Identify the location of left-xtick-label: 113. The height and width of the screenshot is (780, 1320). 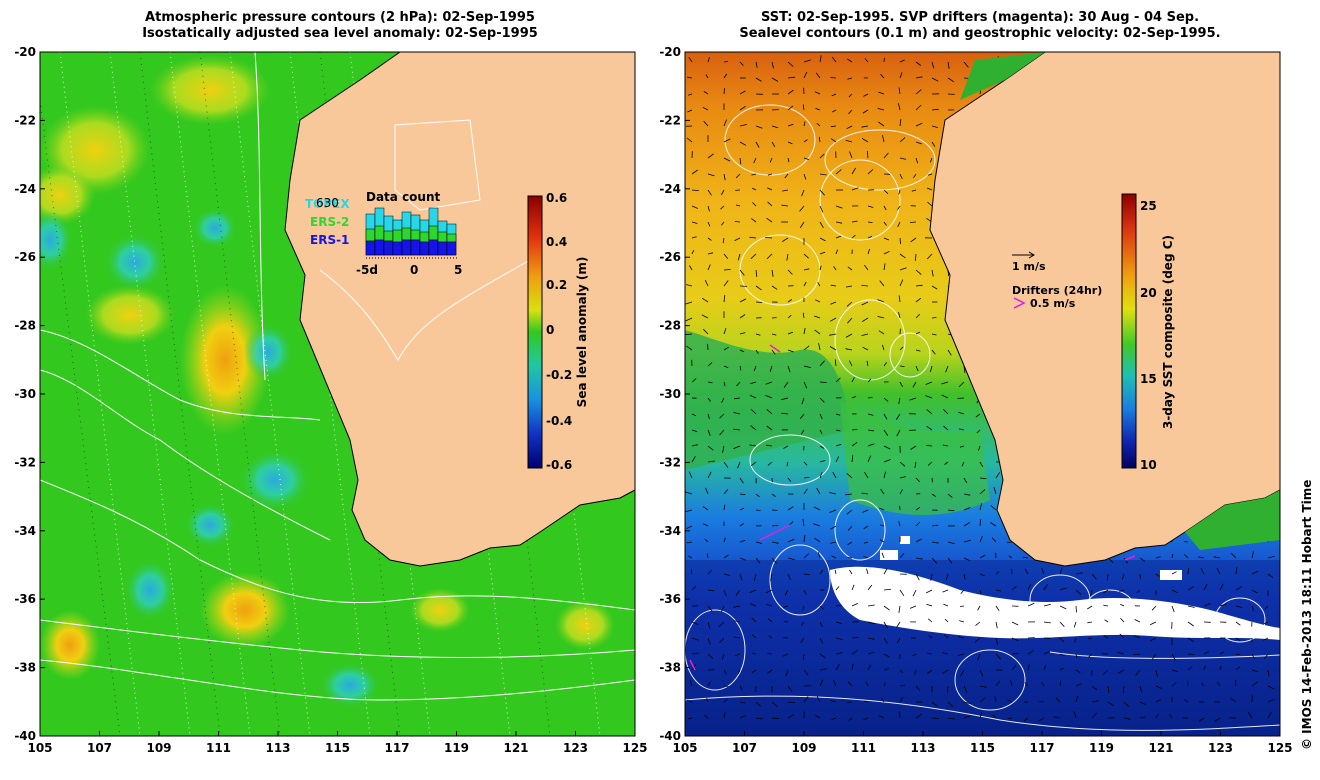
(277, 748).